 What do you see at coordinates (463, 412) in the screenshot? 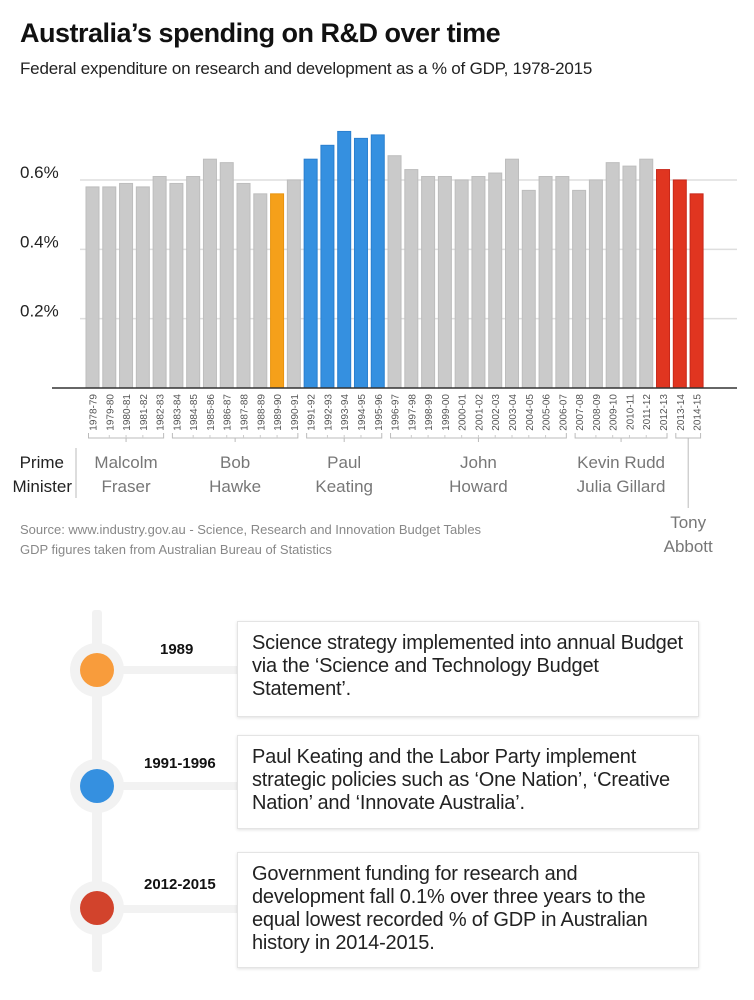
I see `x-tick-label: 2000-01` at bounding box center [463, 412].